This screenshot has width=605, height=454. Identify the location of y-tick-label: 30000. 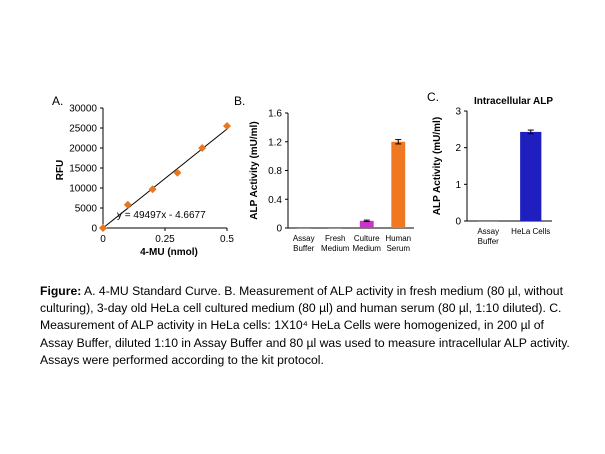
(83, 109).